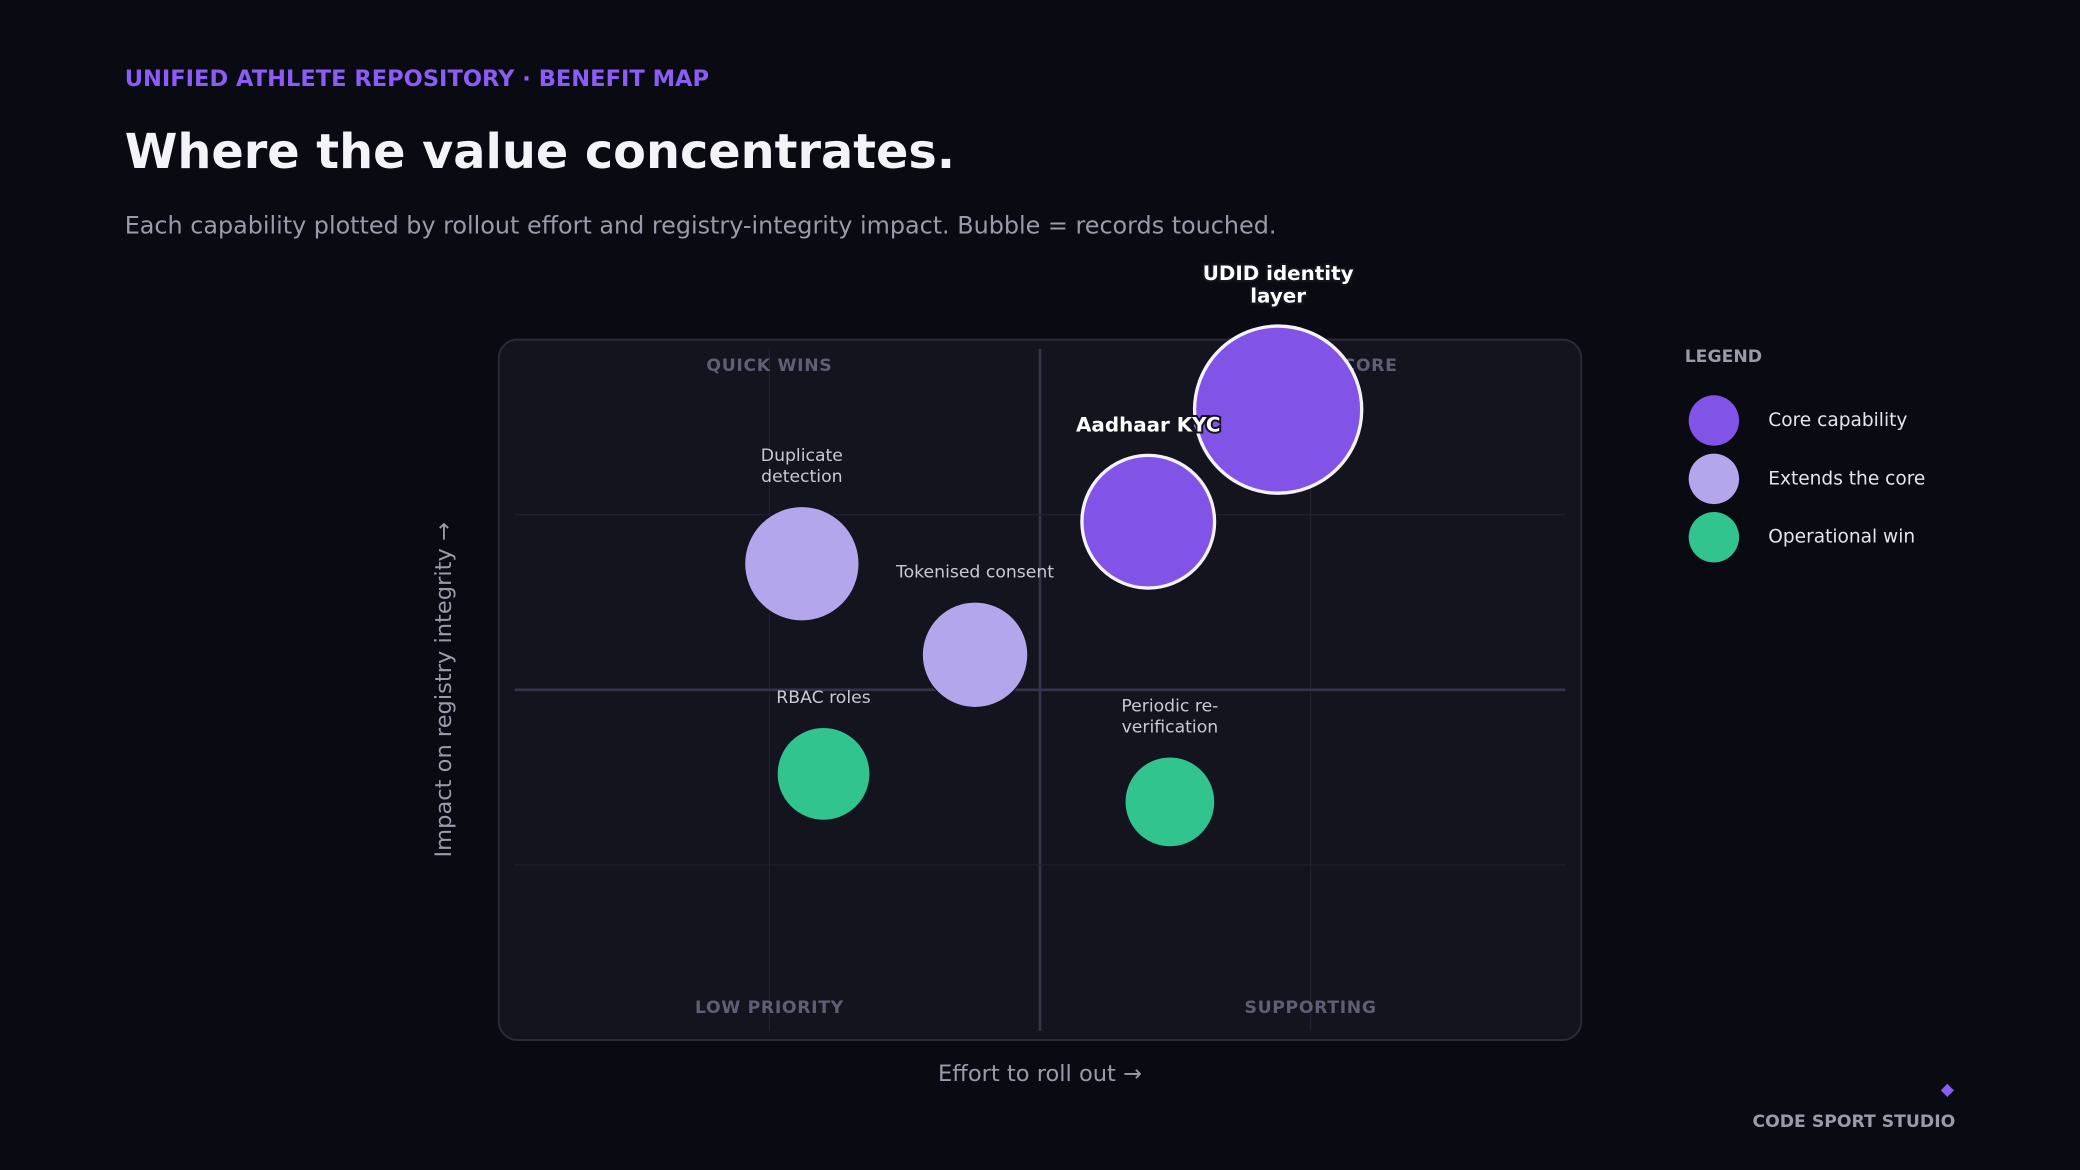  Describe the element at coordinates (417, 79) in the screenshot. I see `kicker: UNIFIED ATHLETE REPOSITORY · BENEFIT MAP` at that location.